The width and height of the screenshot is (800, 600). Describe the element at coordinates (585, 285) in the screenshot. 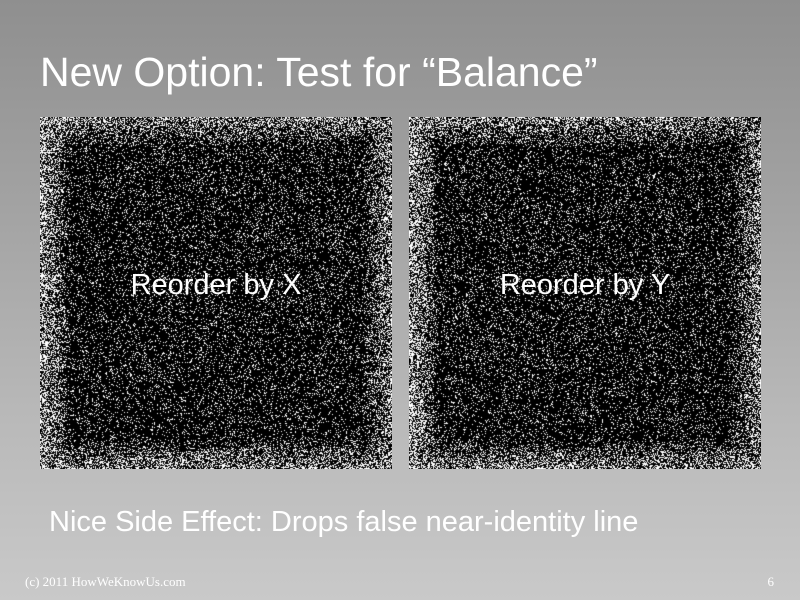

I see `panel-label-reorder-by-y: Reorder by Y` at that location.